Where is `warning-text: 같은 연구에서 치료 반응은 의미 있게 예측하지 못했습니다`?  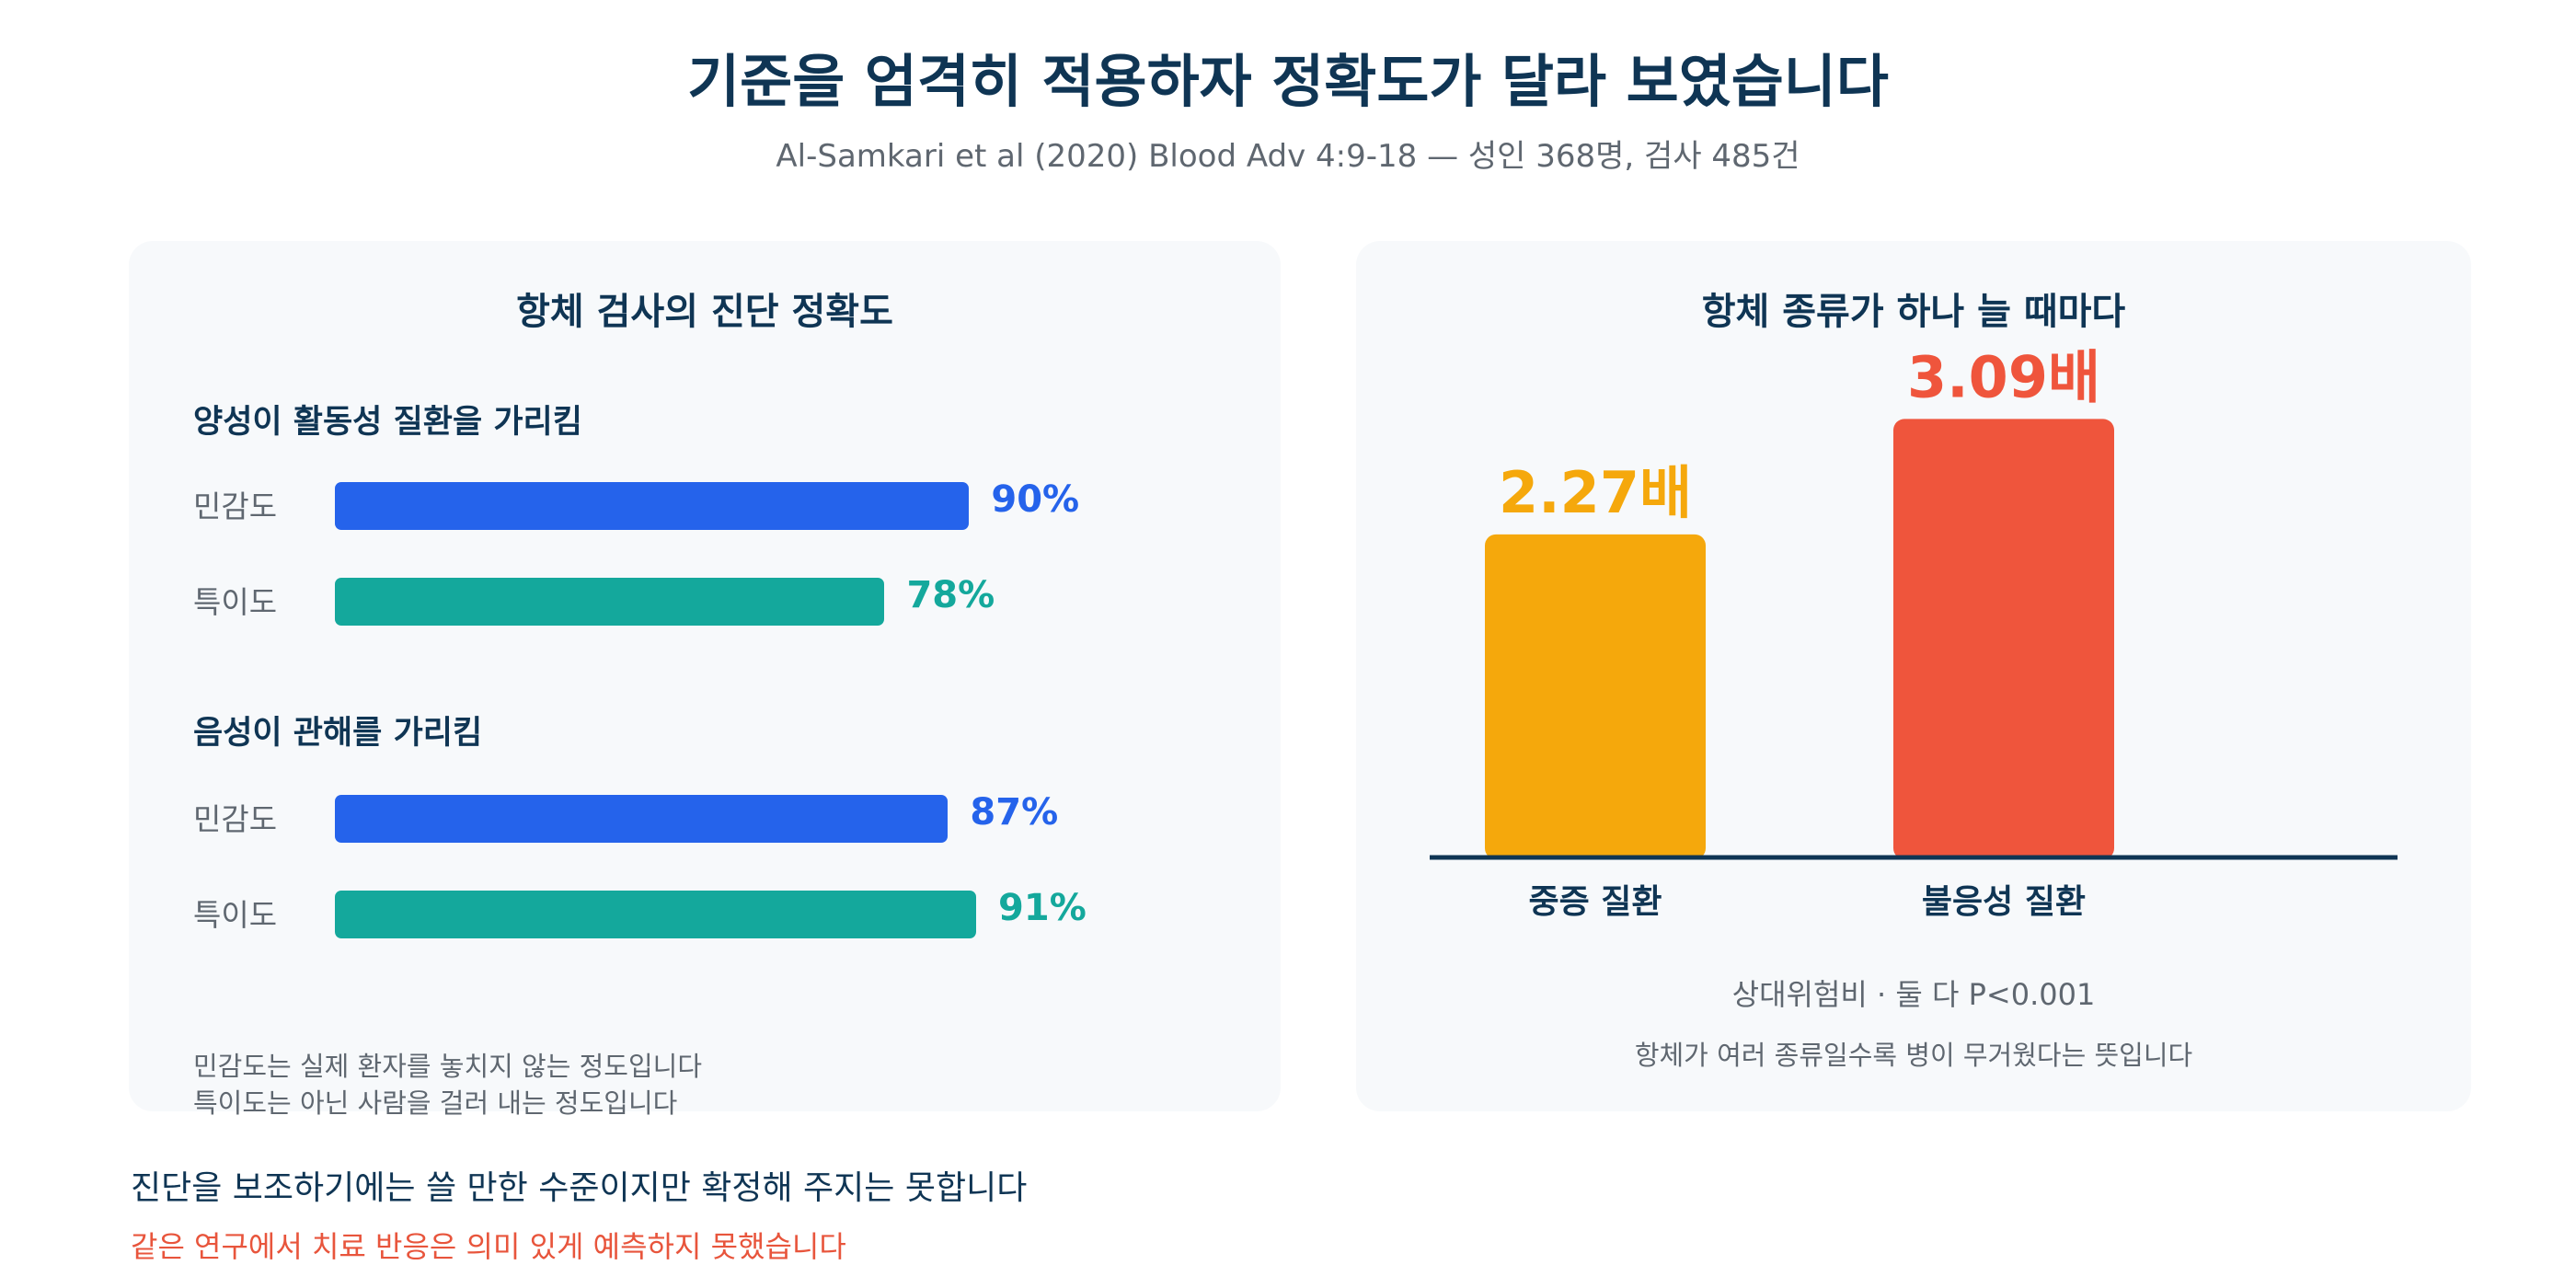
warning-text: 같은 연구에서 치료 반응은 의미 있게 예측하지 못했습니다 is located at coordinates (488, 1246).